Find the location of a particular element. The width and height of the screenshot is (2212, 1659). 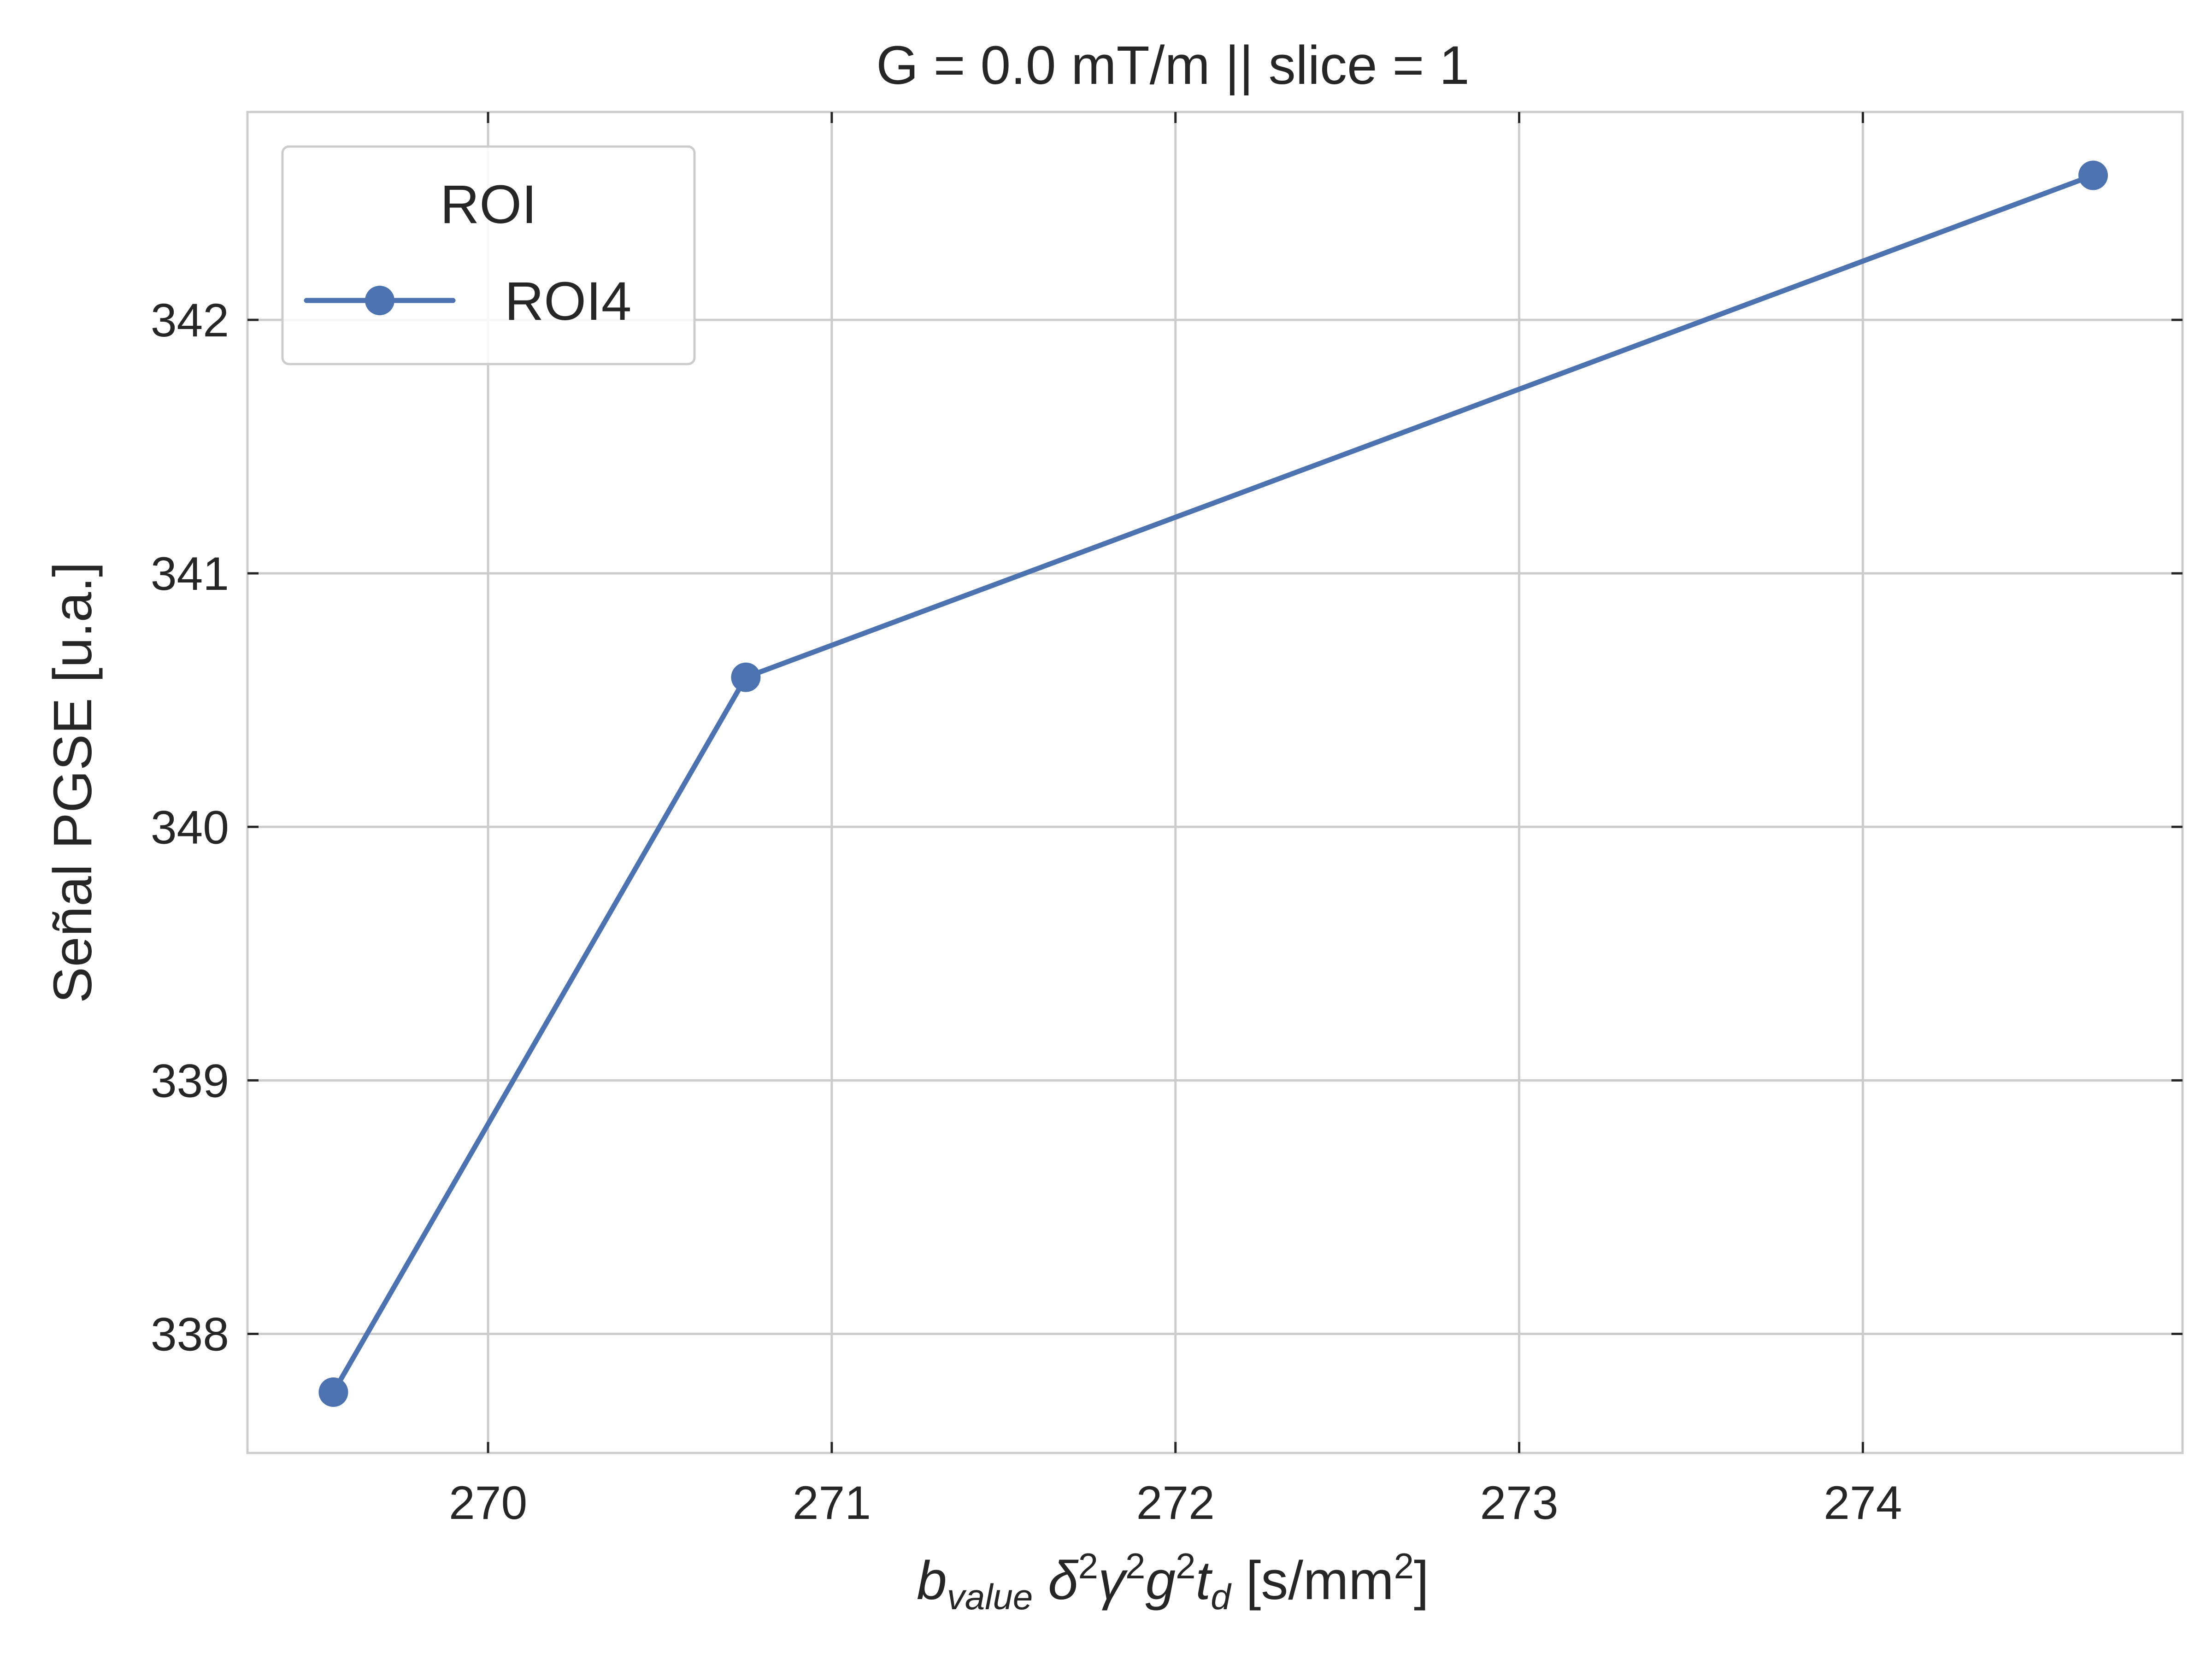

x-axis-label: bvalue δ2γ2g2td [s/mm2] is located at coordinates (1173, 1581).